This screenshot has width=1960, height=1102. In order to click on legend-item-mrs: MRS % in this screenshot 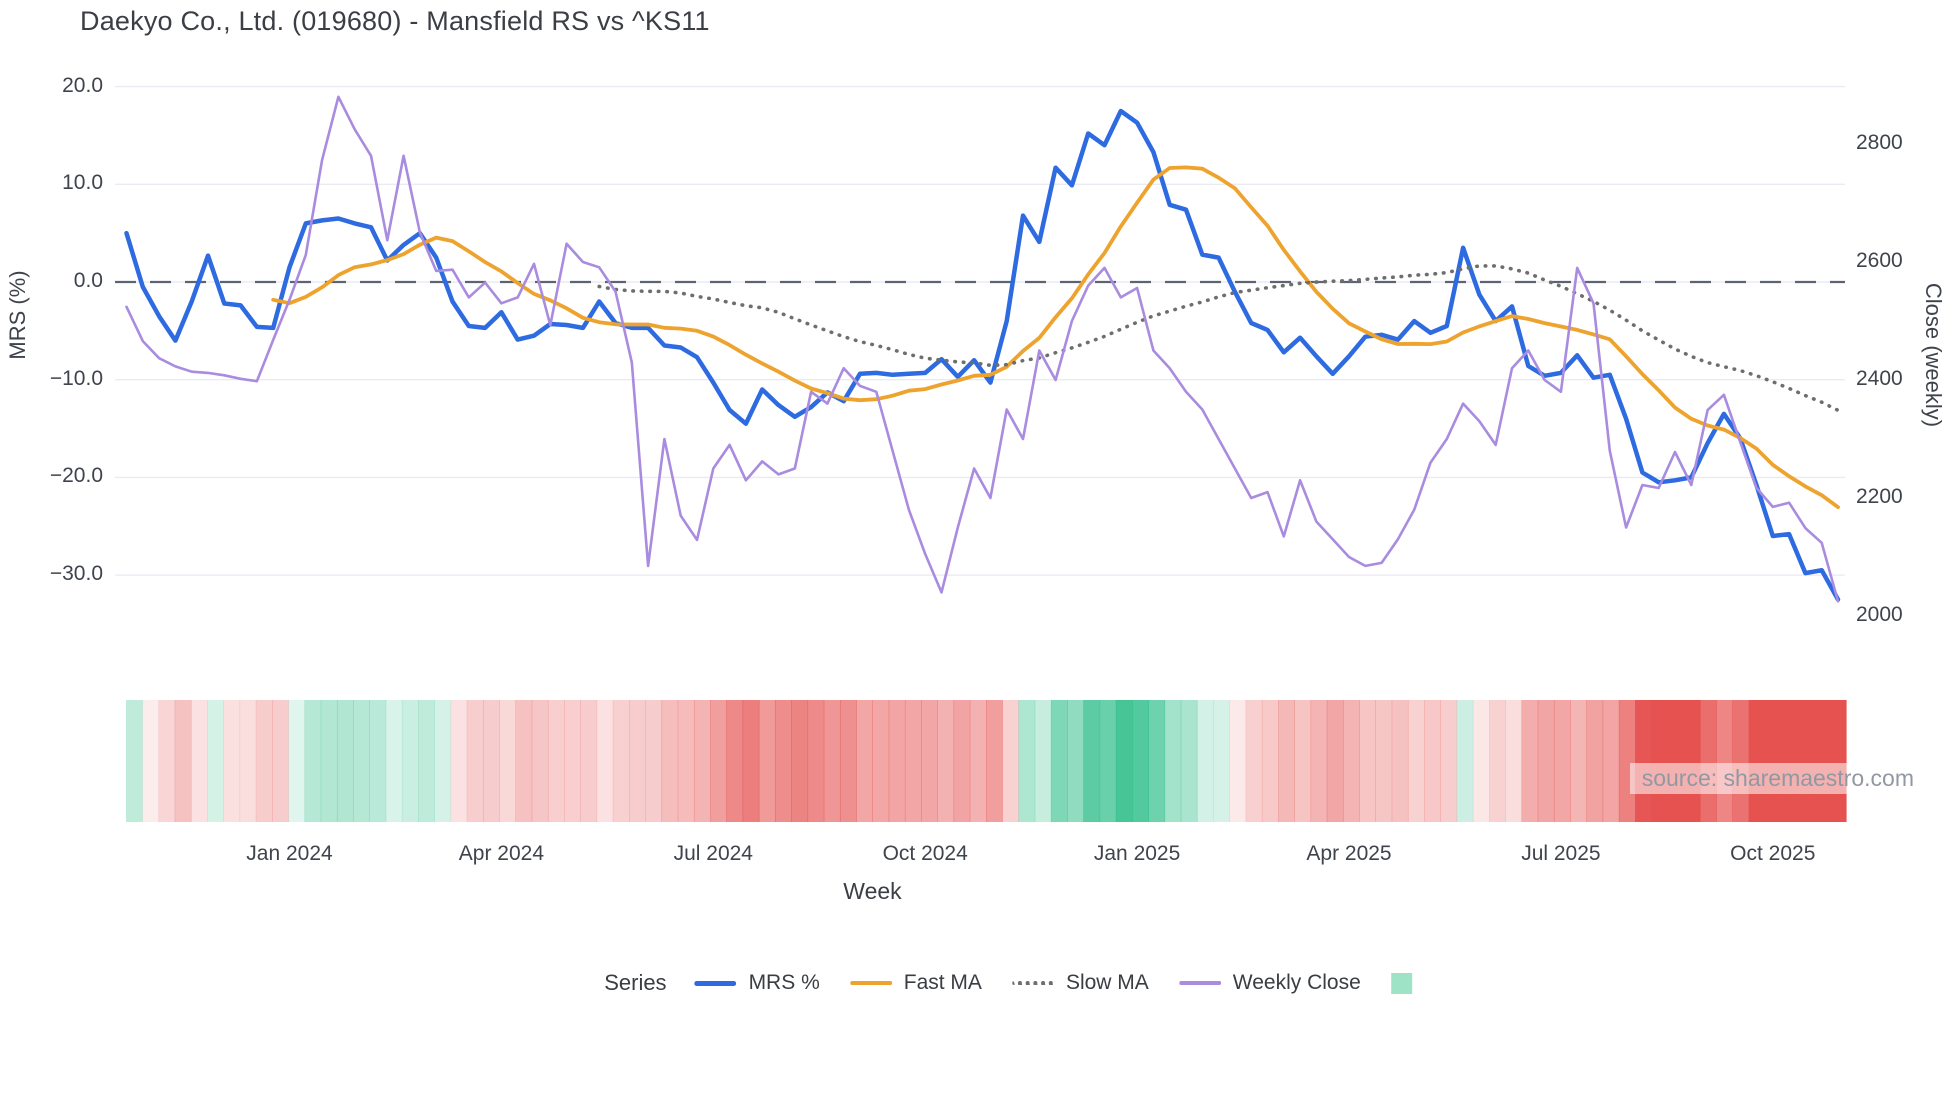, I will do `click(757, 983)`.